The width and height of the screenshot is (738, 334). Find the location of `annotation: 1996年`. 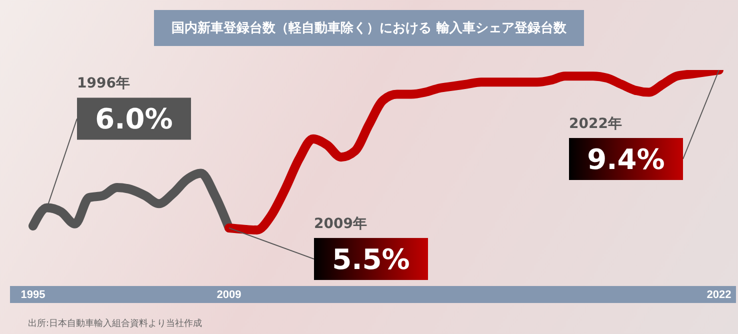

annotation: 1996年 is located at coordinates (103, 84).